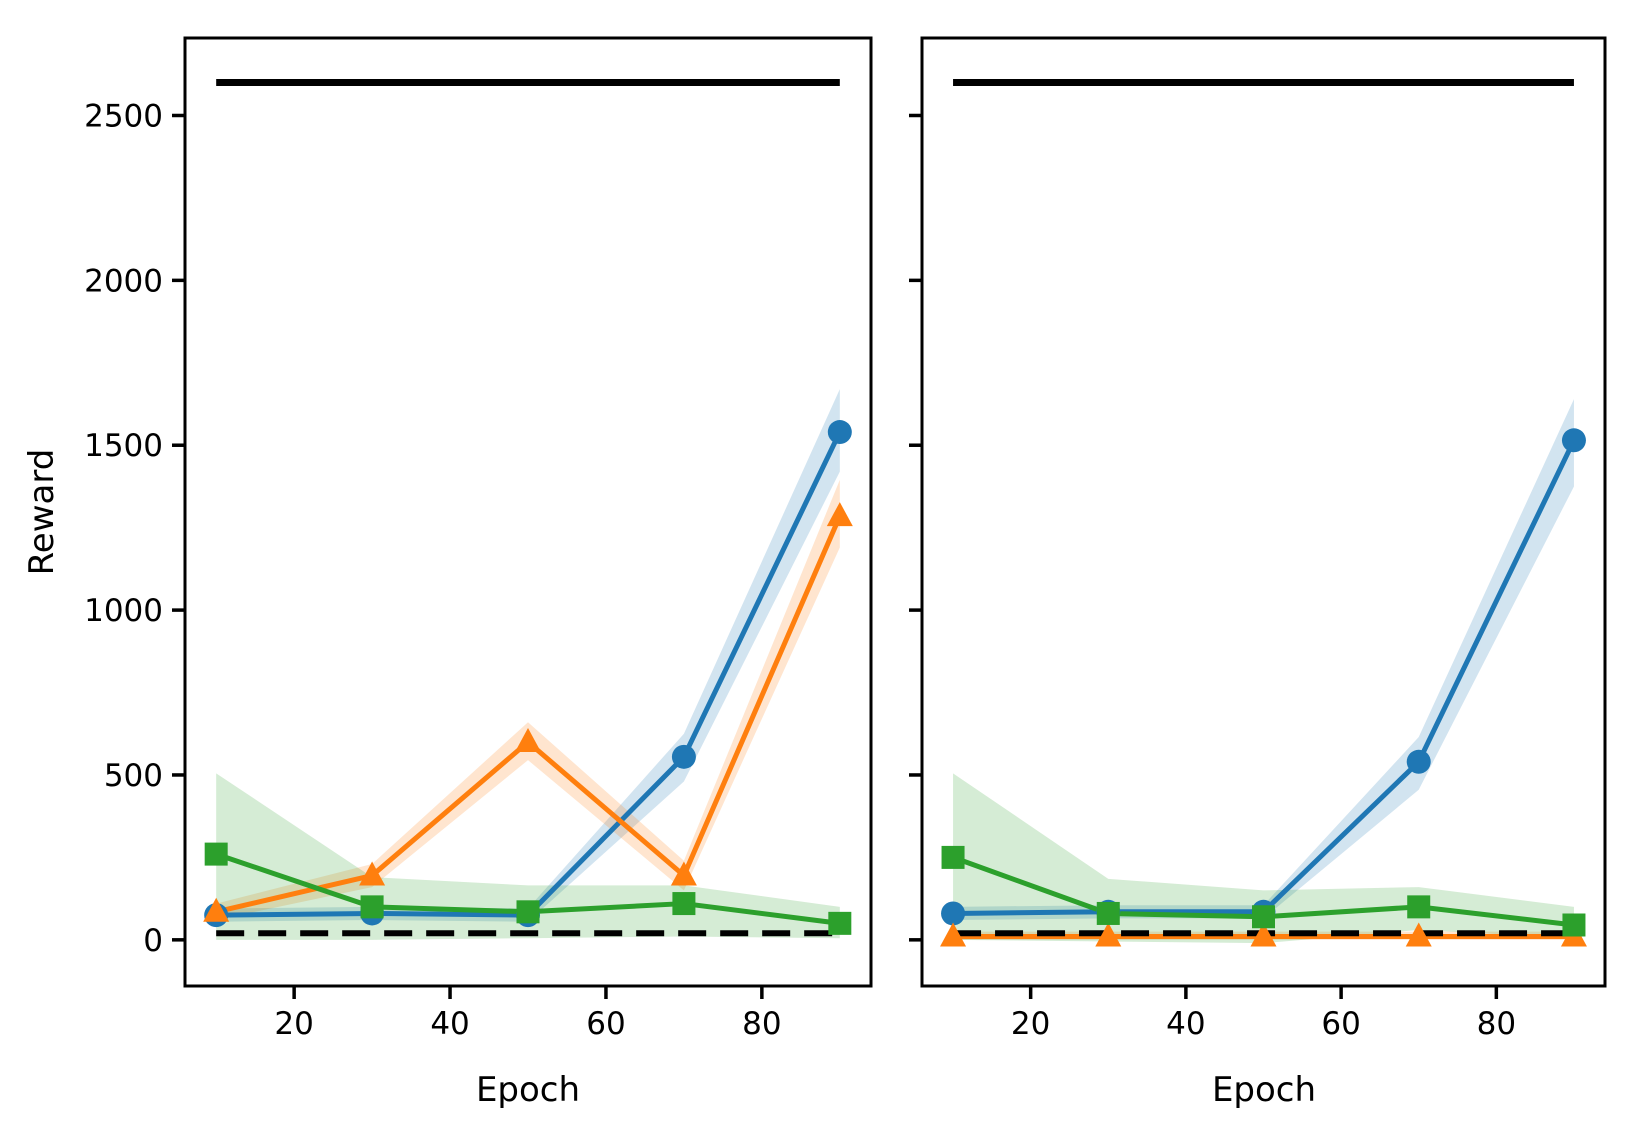 The height and width of the screenshot is (1130, 1643). I want to click on y-tick-label: 2500, so click(123, 116).